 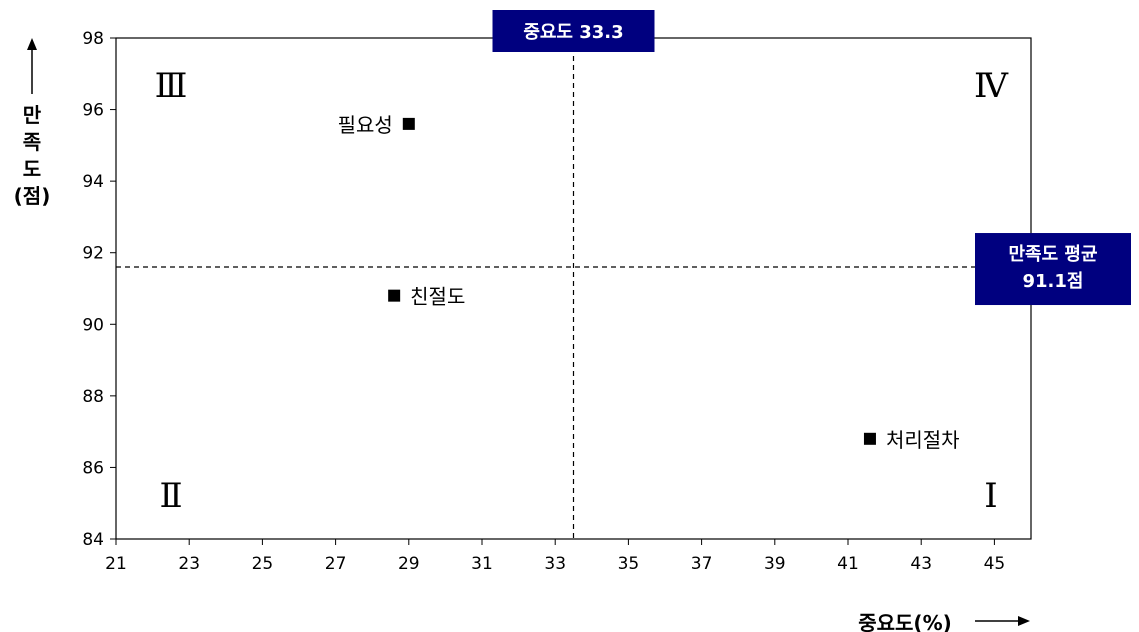 I want to click on x-tick-label: 31, so click(x=482, y=564).